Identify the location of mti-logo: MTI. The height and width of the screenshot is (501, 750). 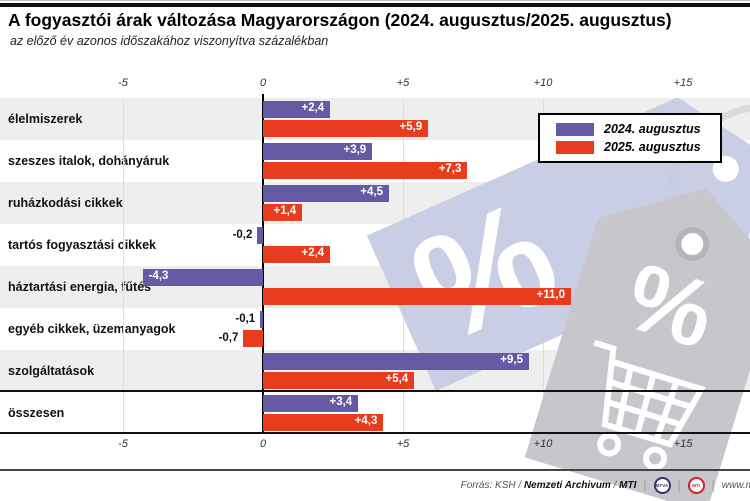
(696, 485).